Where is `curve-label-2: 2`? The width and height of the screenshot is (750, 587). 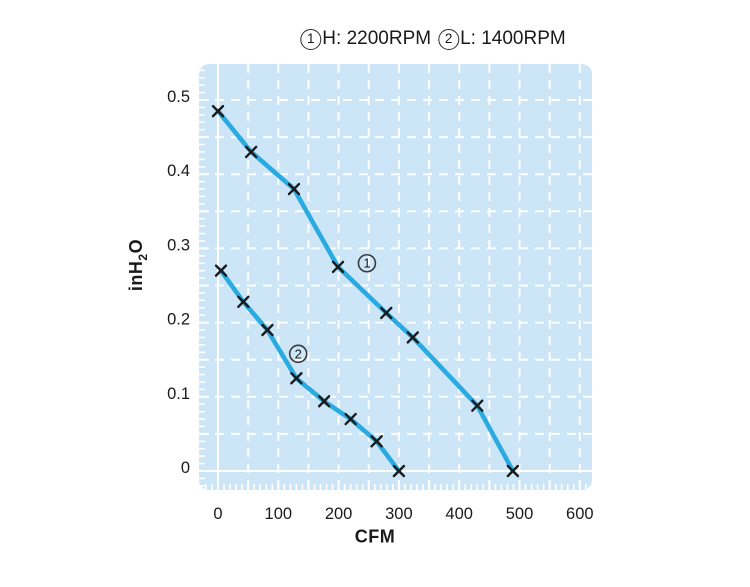 curve-label-2: 2 is located at coordinates (298, 354).